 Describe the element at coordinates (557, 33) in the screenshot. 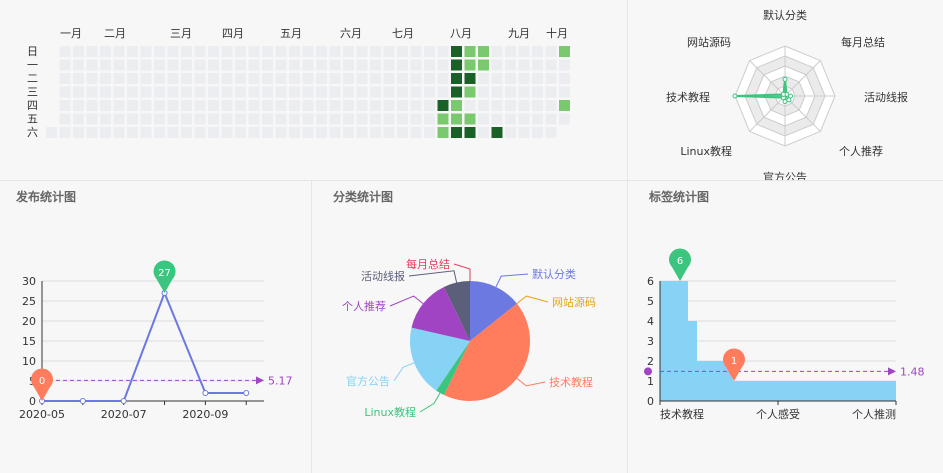

I see `month-label: 十月` at that location.